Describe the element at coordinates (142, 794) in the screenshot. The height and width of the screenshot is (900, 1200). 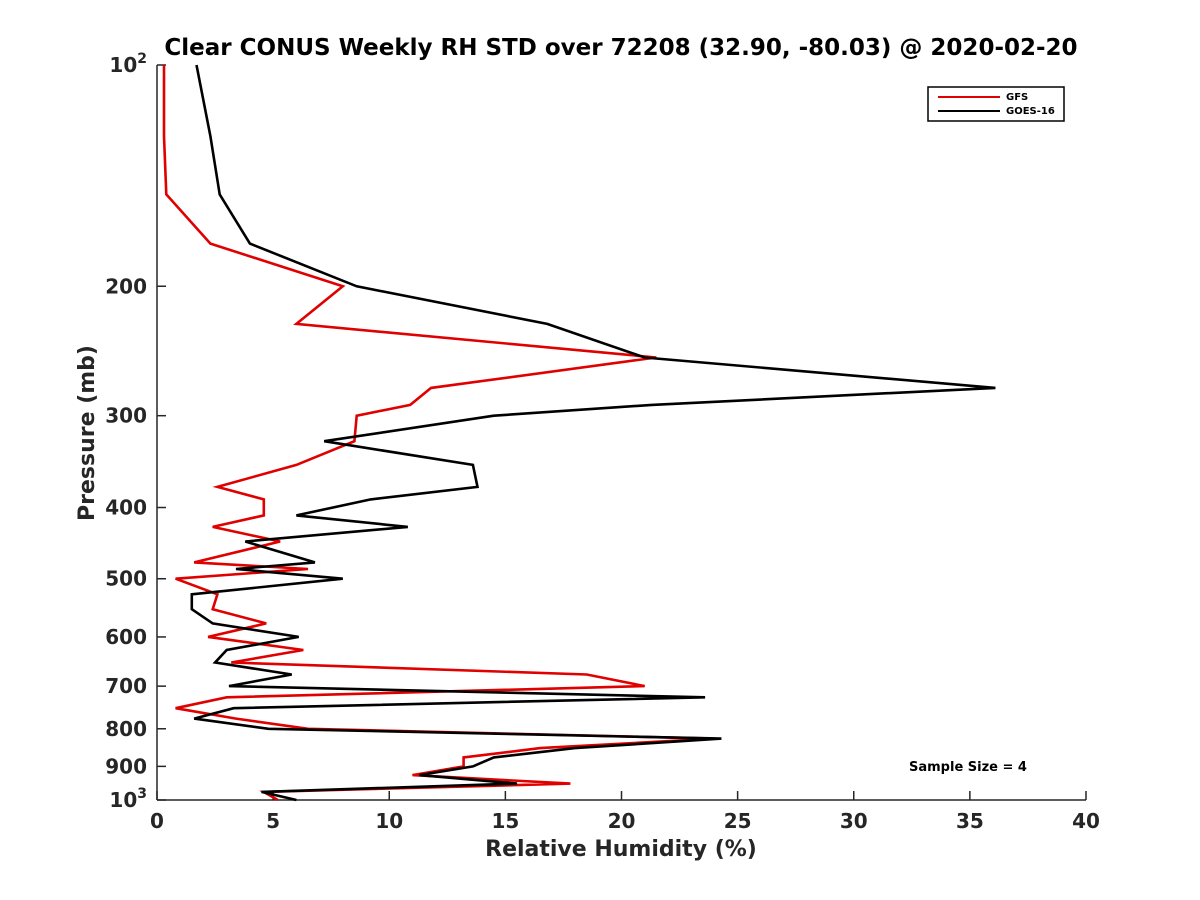
I see `y-tick-label-exponent: 3` at that location.